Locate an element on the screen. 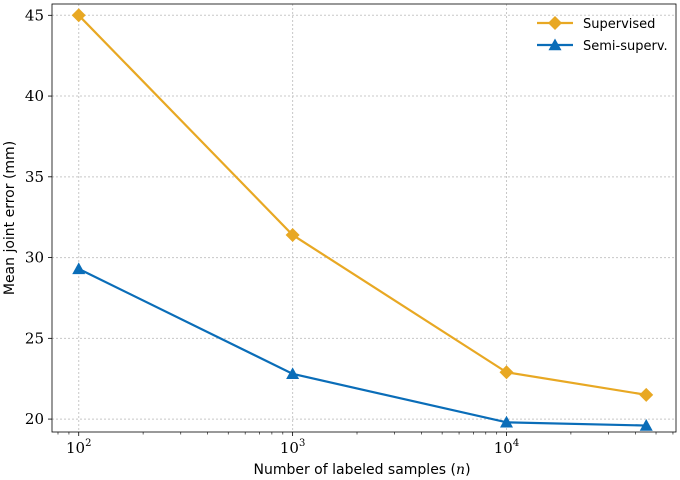  x-axis-label: Number of labeled samples (n) is located at coordinates (361, 470).